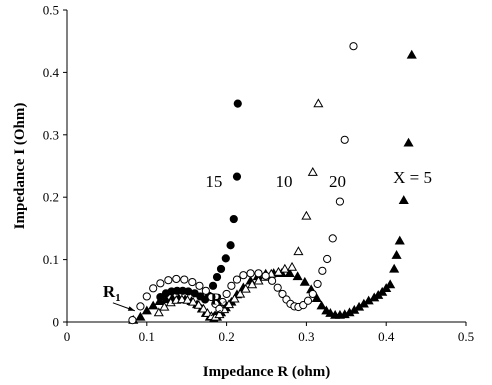 The image size is (492, 385). What do you see at coordinates (51, 134) in the screenshot?
I see `y-tick-label: 0.3` at bounding box center [51, 134].